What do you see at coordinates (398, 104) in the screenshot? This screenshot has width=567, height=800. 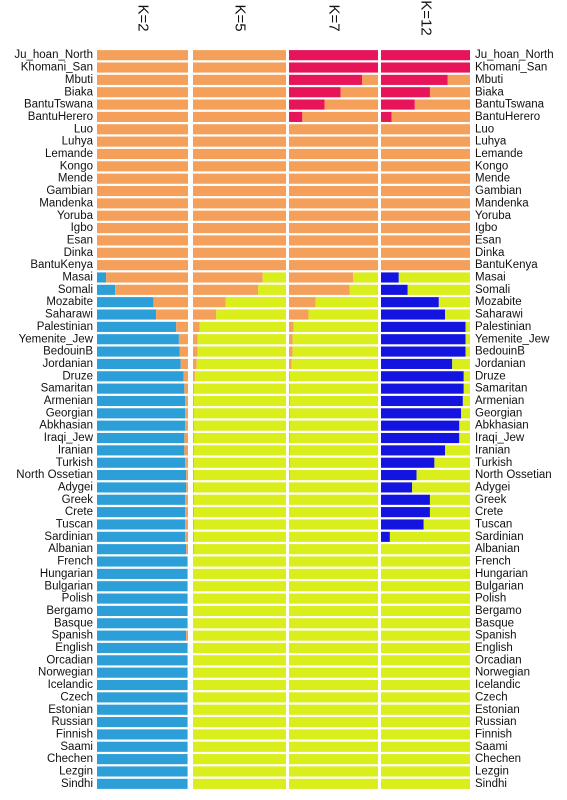 I see `k12-bar-huntergatherer-bantutswana` at bounding box center [398, 104].